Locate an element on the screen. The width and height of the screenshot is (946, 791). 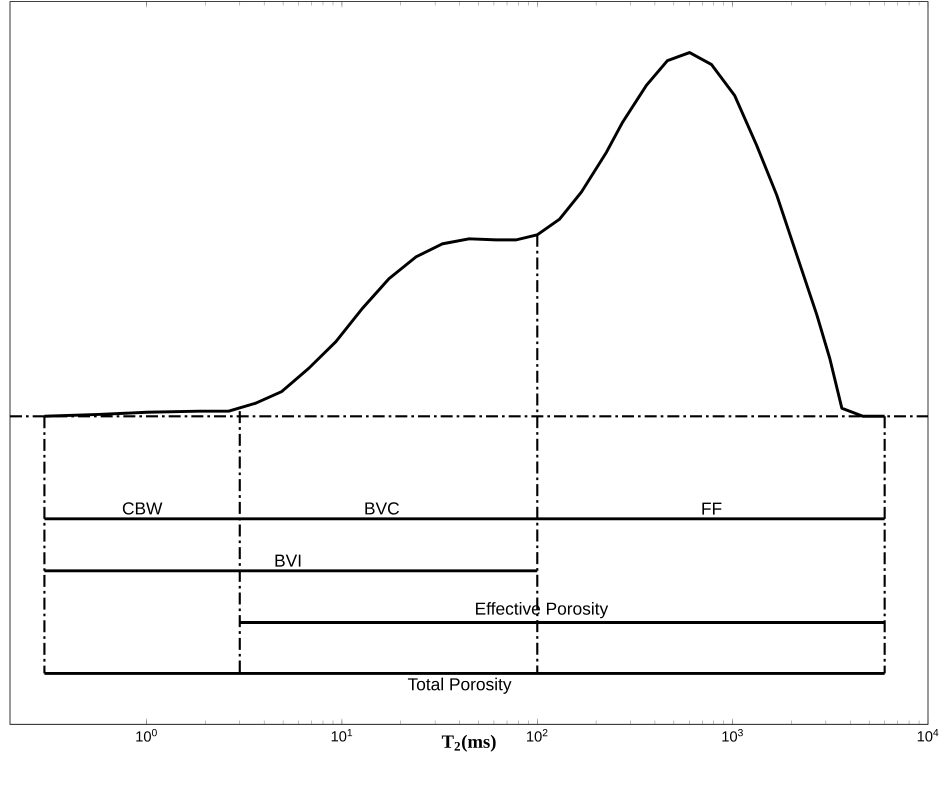
x-tick-label: 10$^{3}$ is located at coordinates (732, 735).